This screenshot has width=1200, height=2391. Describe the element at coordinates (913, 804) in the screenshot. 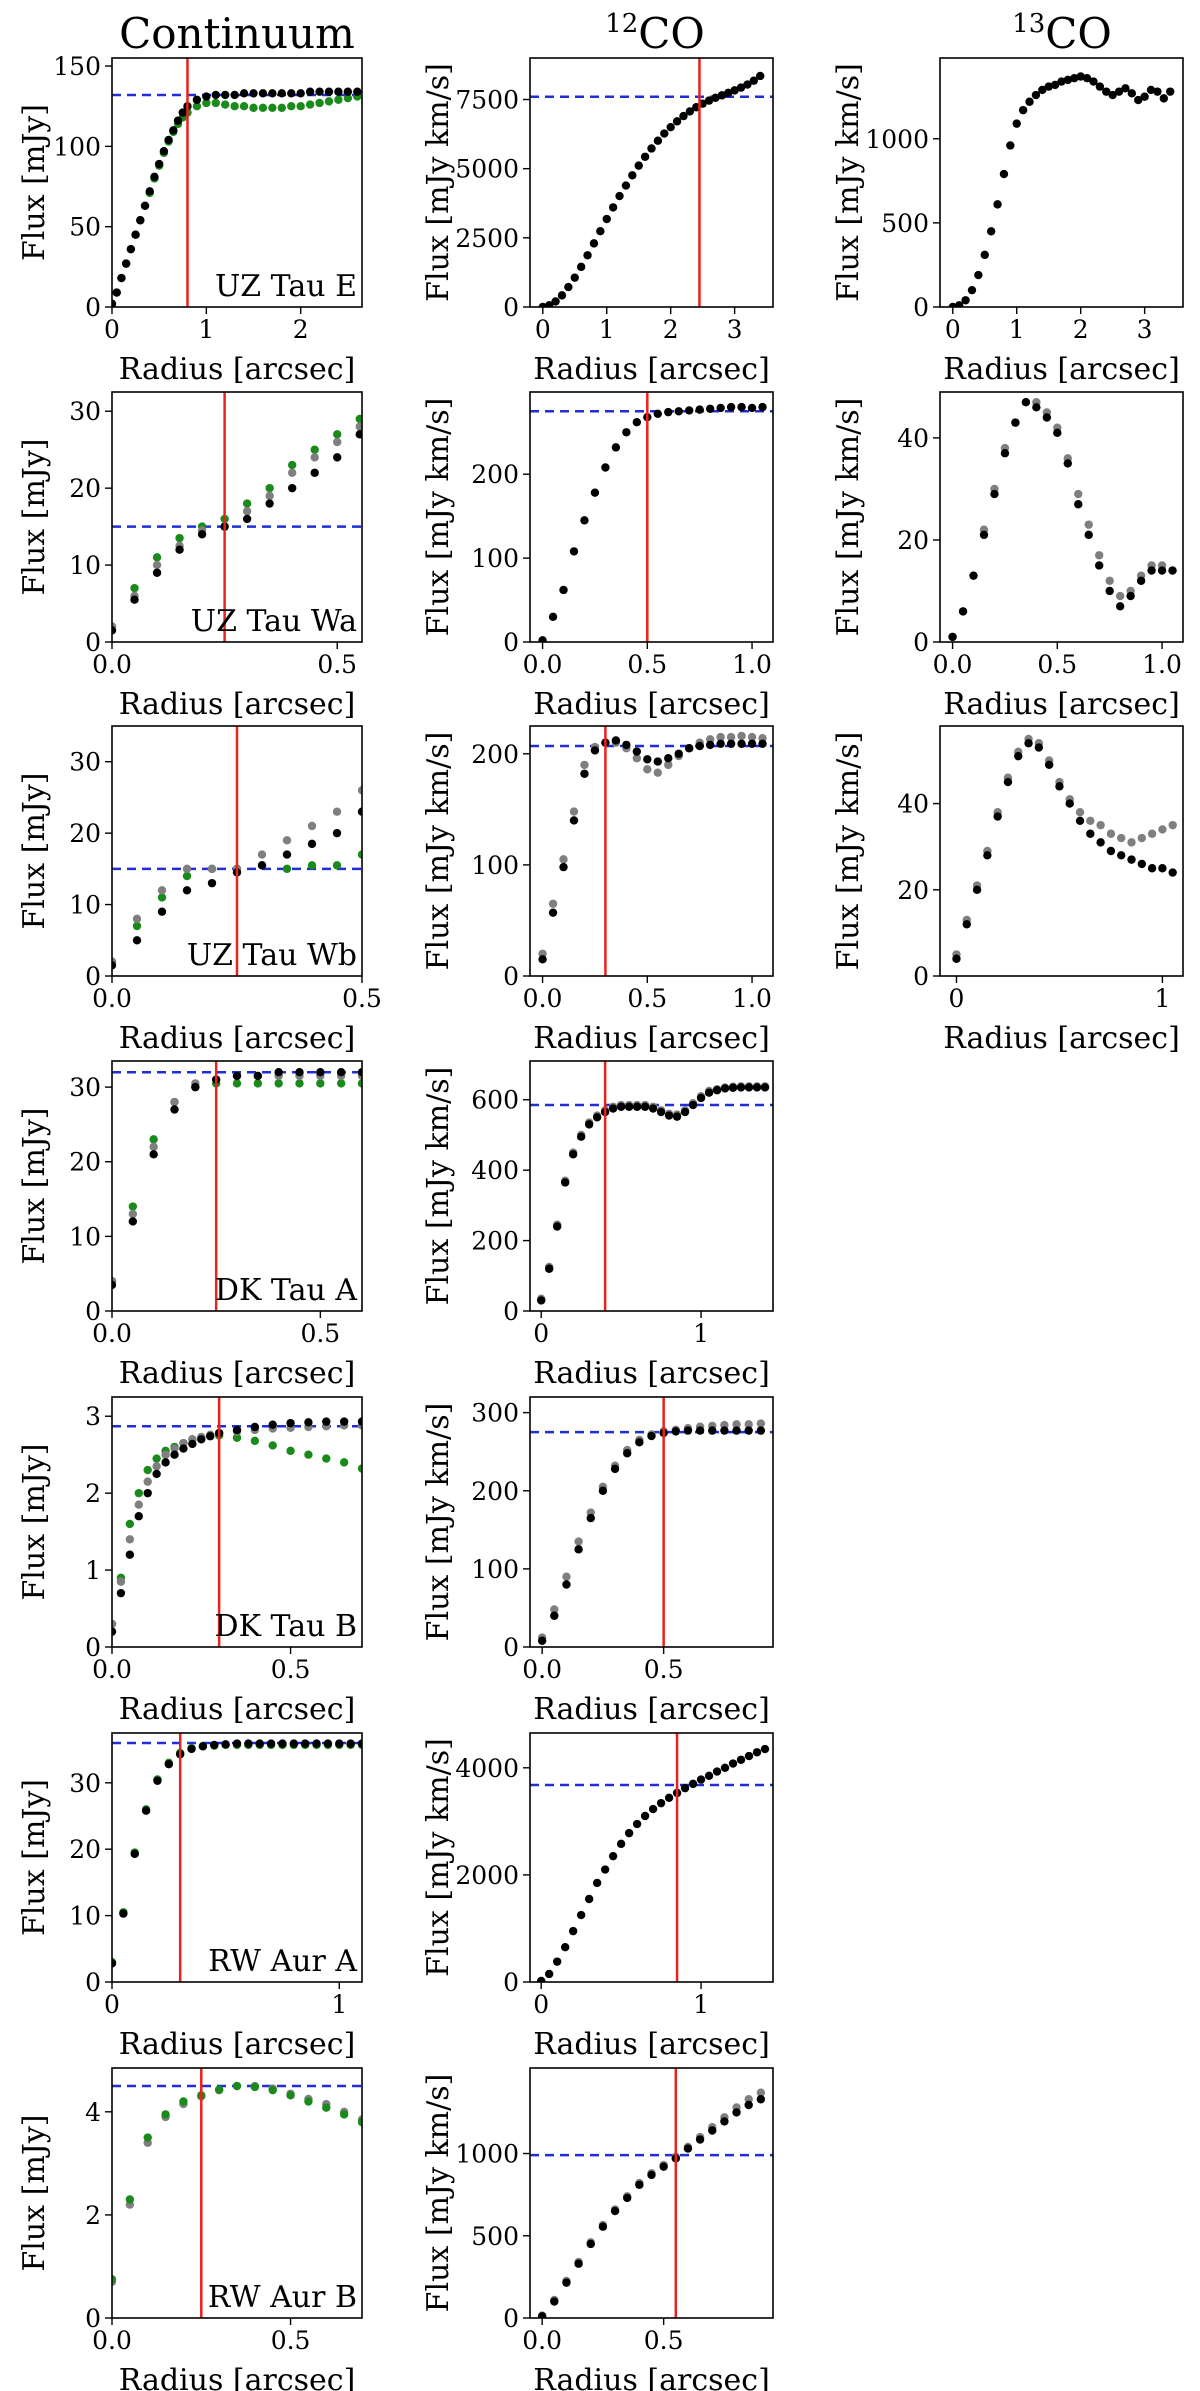

I see `y-tick-label: 40` at that location.